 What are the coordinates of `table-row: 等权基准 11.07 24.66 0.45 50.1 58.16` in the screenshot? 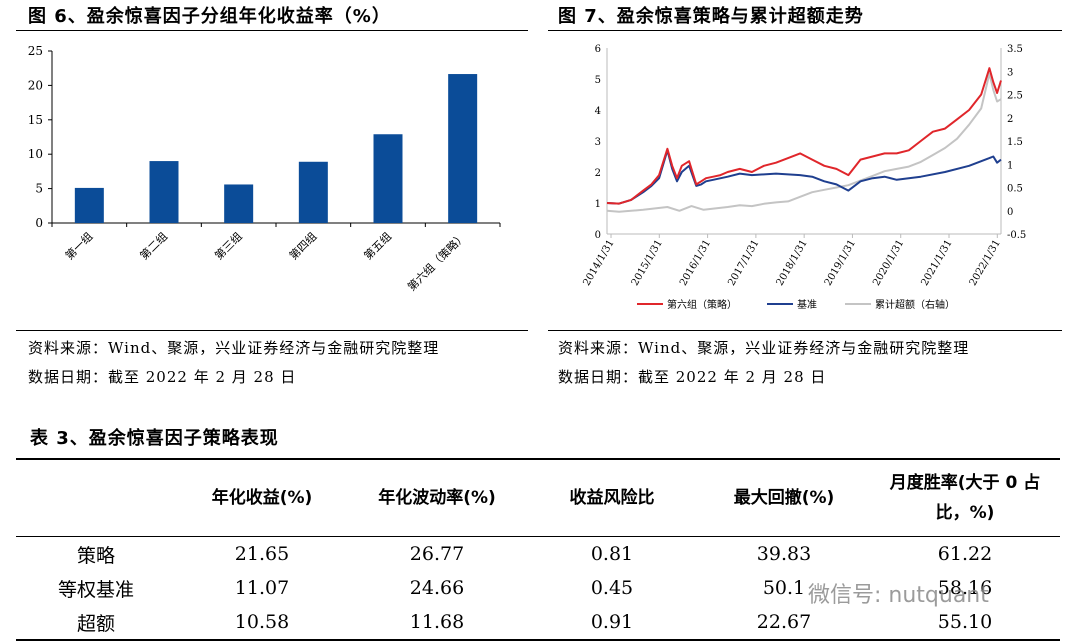 It's located at (538, 588).